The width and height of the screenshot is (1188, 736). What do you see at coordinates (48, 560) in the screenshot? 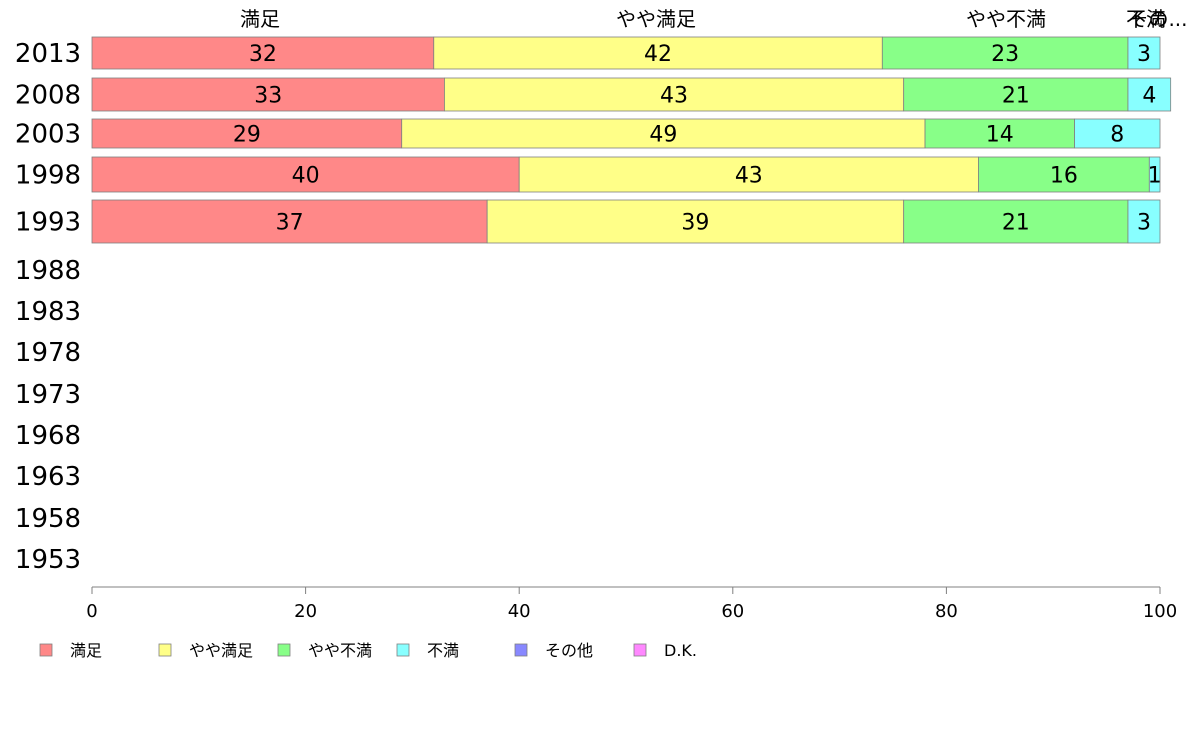
I see `year-label: 1953` at bounding box center [48, 560].